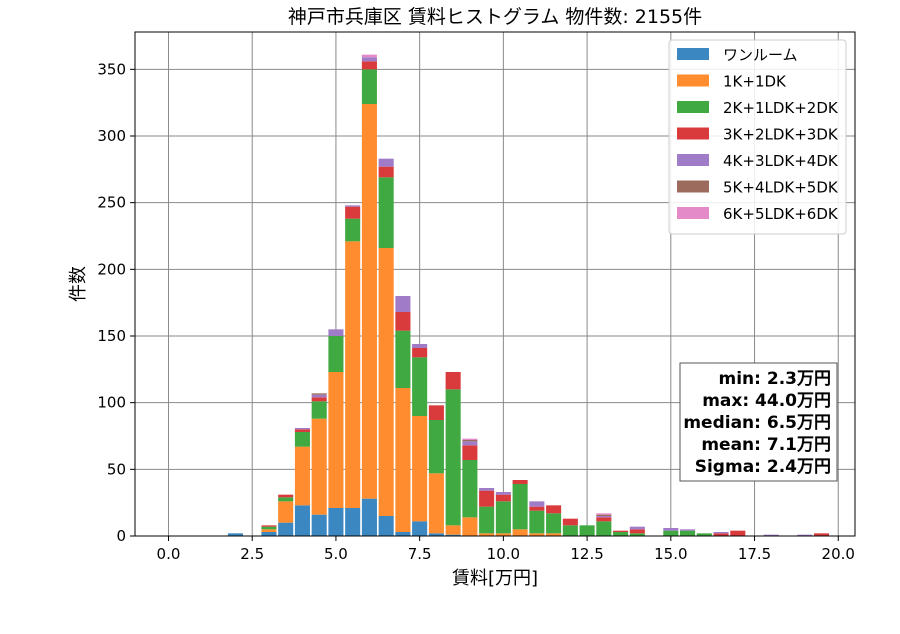 Image resolution: width=900 pixels, height=634 pixels. I want to click on x-tick-label: 20.0, so click(838, 554).